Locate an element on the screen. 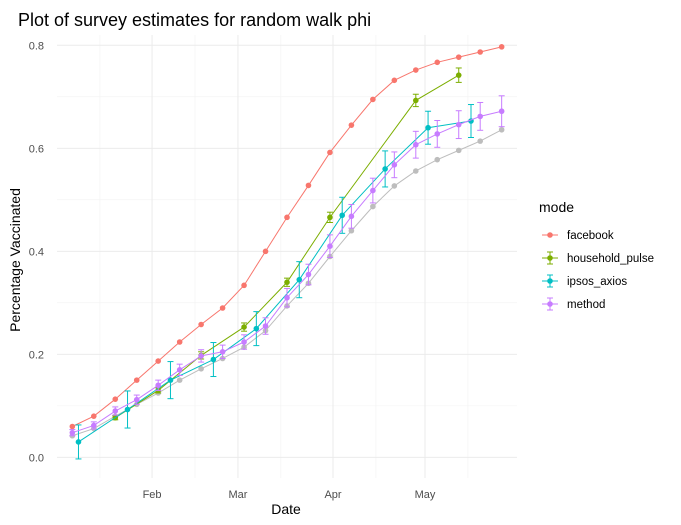 This screenshot has height=525, width=681. legend-item-ipsos-axios: ipsos_axios is located at coordinates (584, 281).